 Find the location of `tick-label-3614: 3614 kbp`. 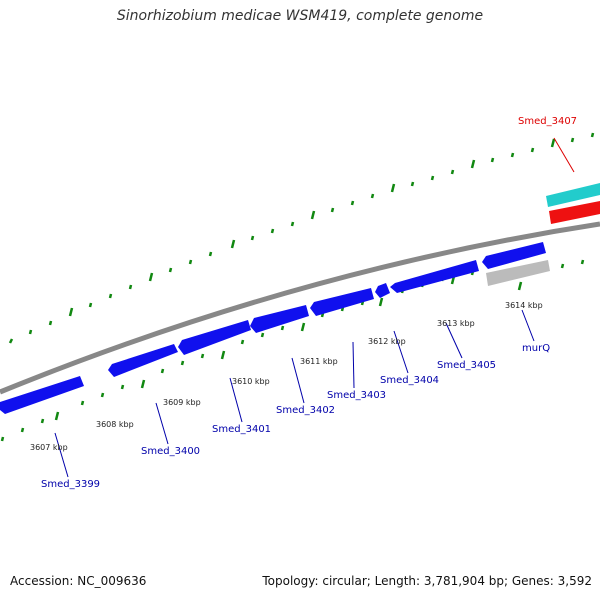

tick-label-3614: 3614 kbp is located at coordinates (524, 305).